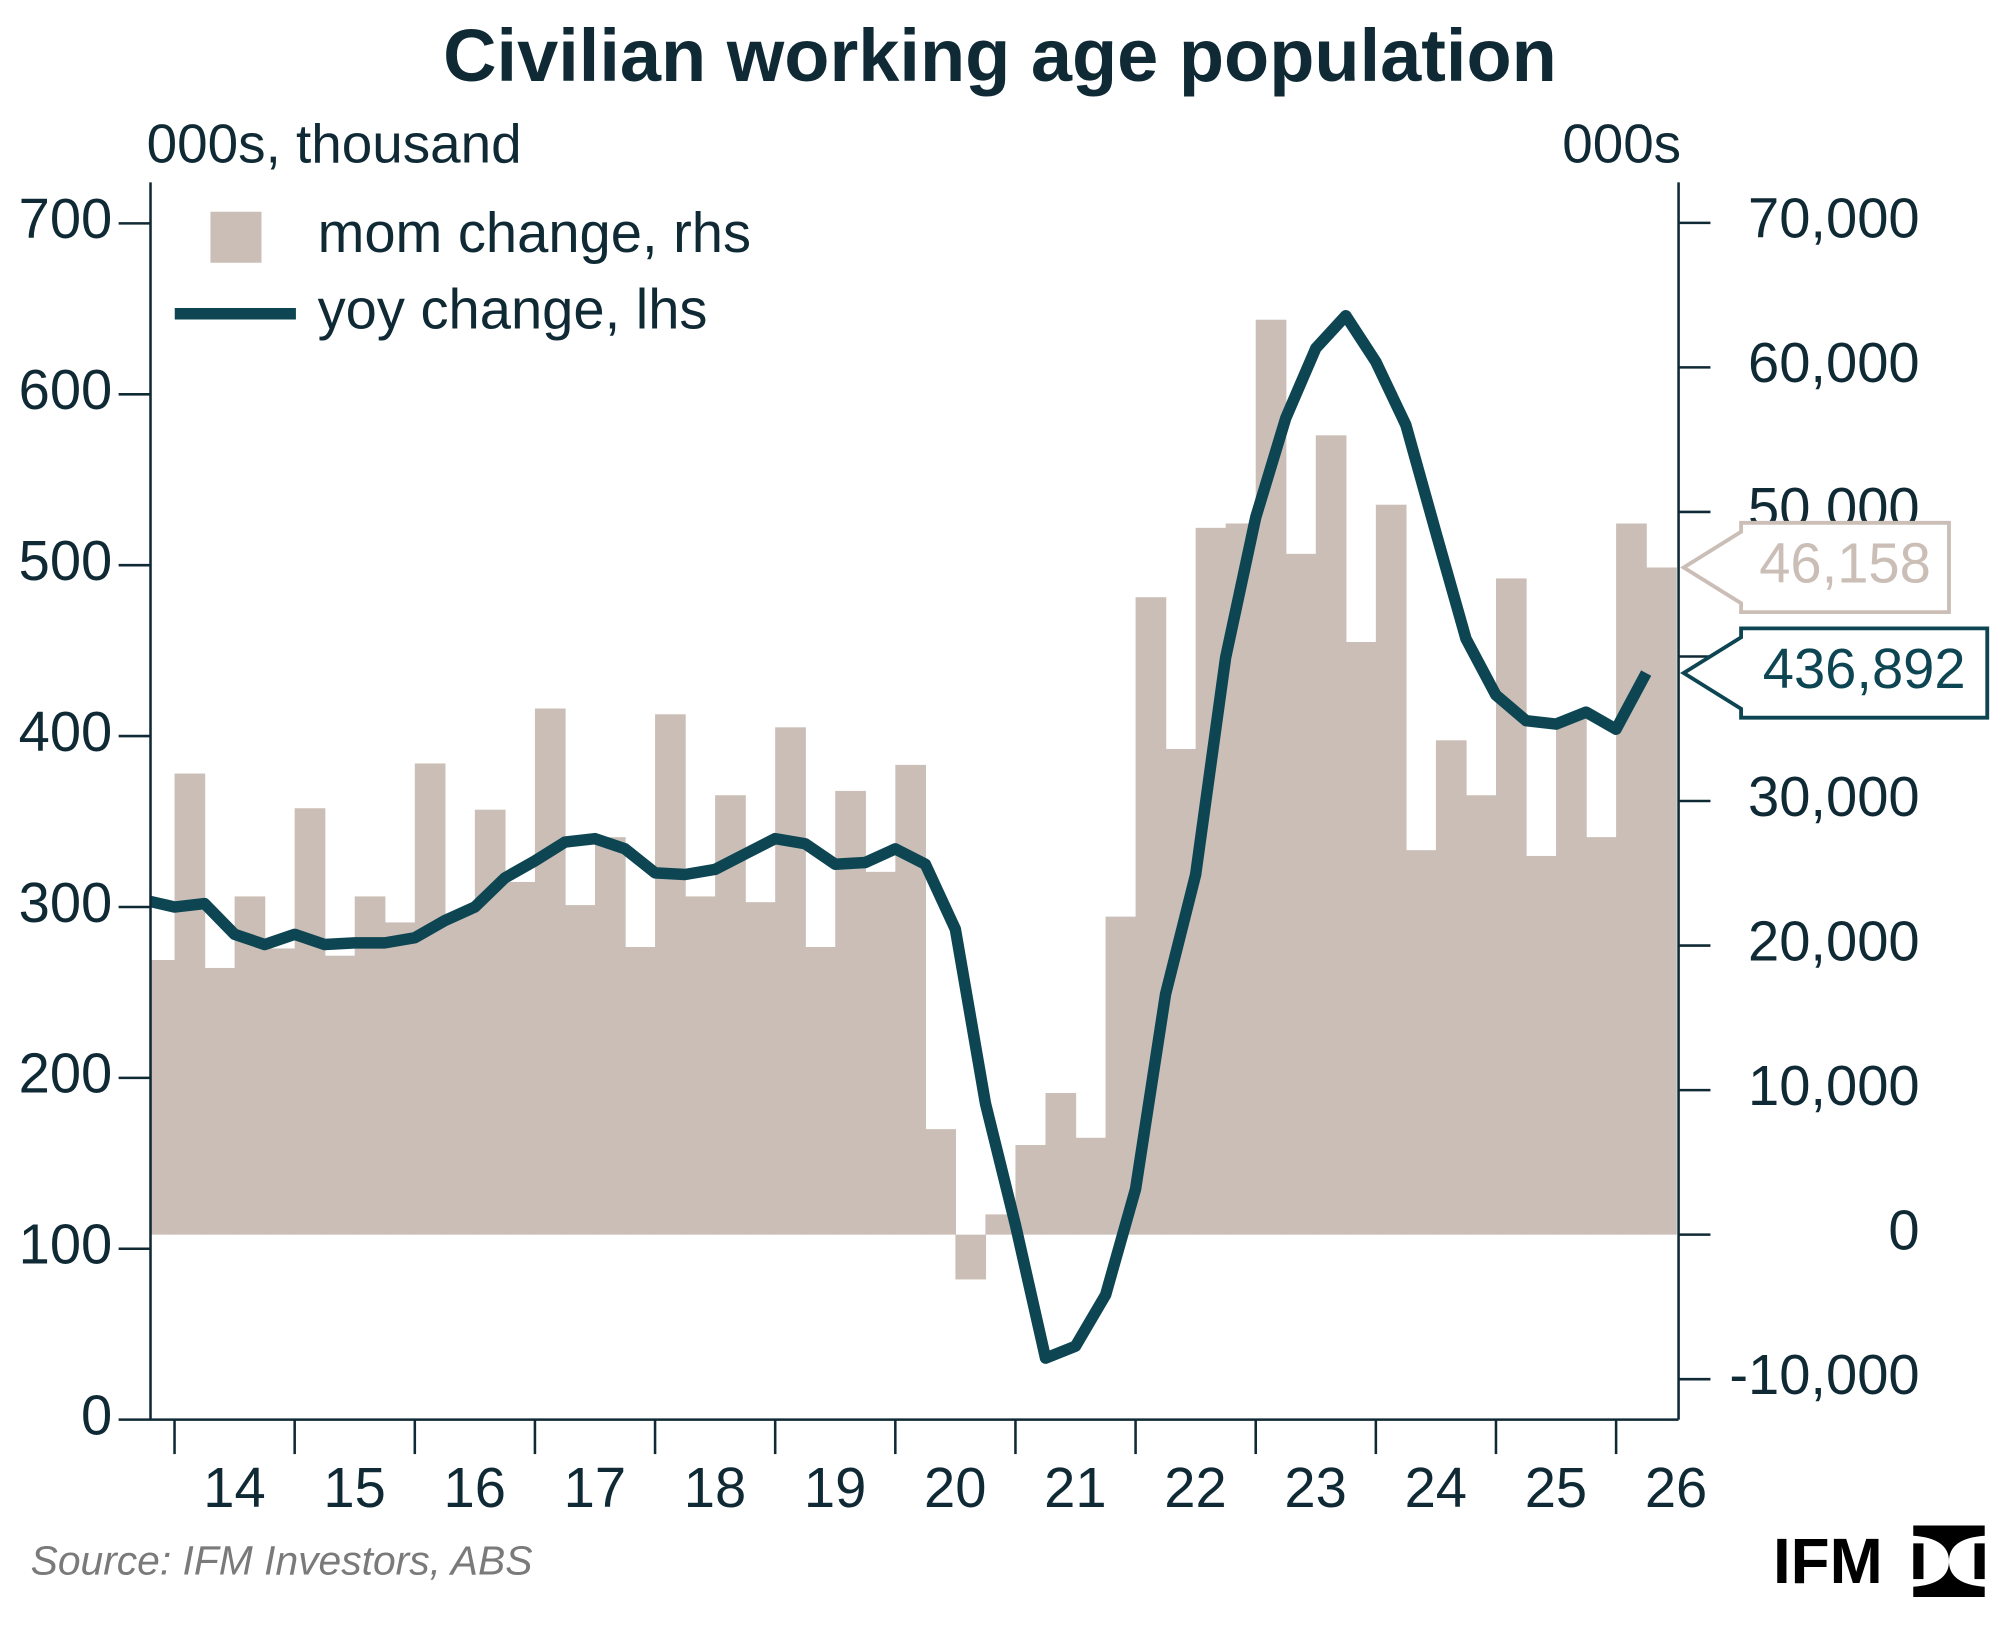 This screenshot has height=1625, width=2000. Describe the element at coordinates (1824, 1374) in the screenshot. I see `y2-tick-label: -10,000` at that location.